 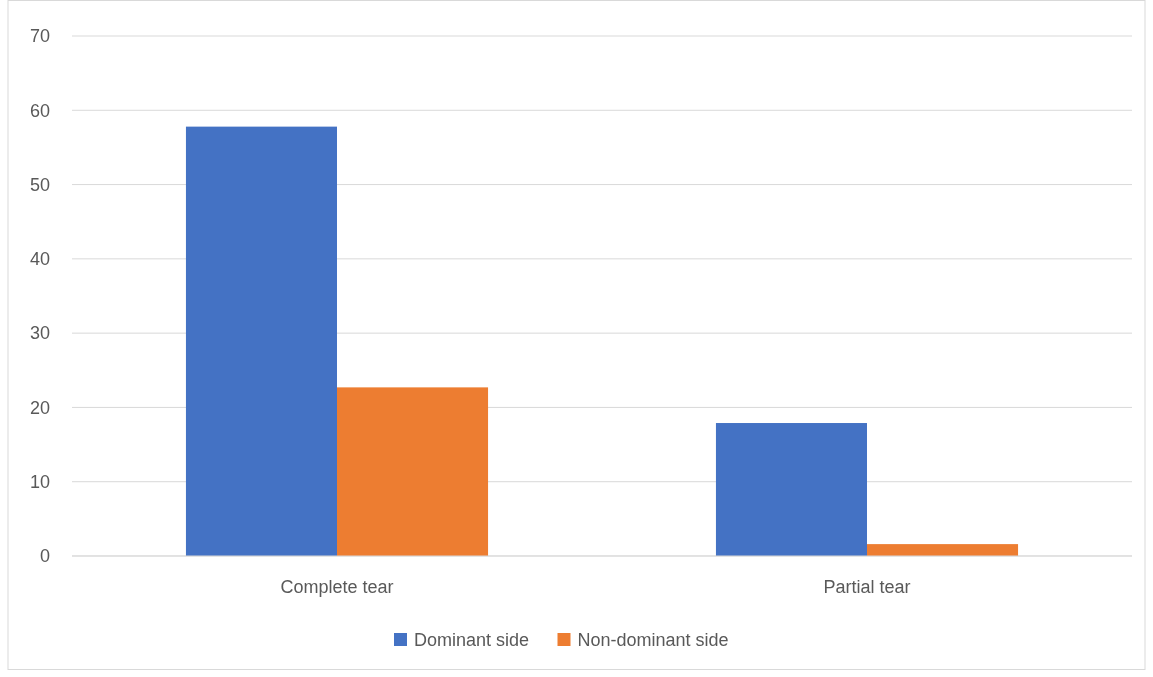 What do you see at coordinates (44, 556) in the screenshot?
I see `y-tick-label: 0` at bounding box center [44, 556].